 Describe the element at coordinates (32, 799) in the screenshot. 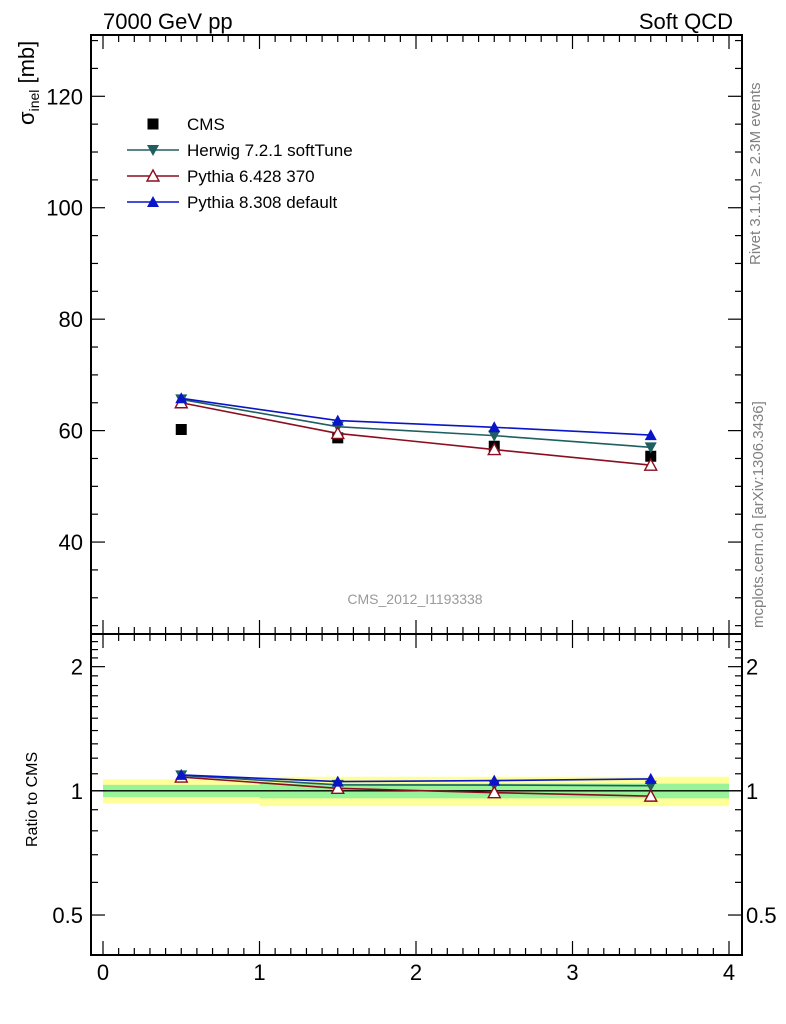

I see `ratio-y-axis-label: Ratio to CMS` at that location.